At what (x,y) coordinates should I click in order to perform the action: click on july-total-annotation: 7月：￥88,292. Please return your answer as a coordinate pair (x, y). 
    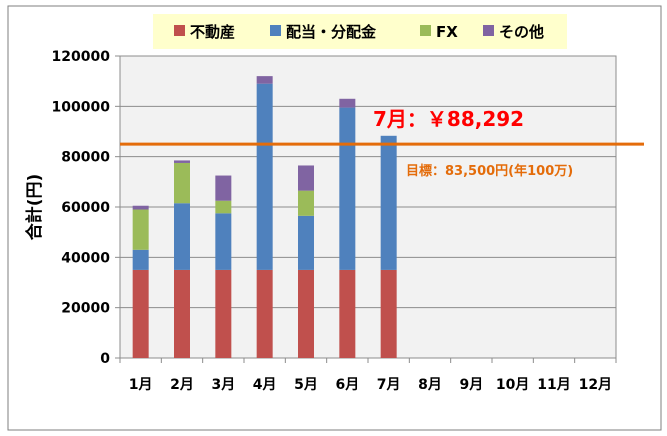
    Looking at the image, I should click on (448, 119).